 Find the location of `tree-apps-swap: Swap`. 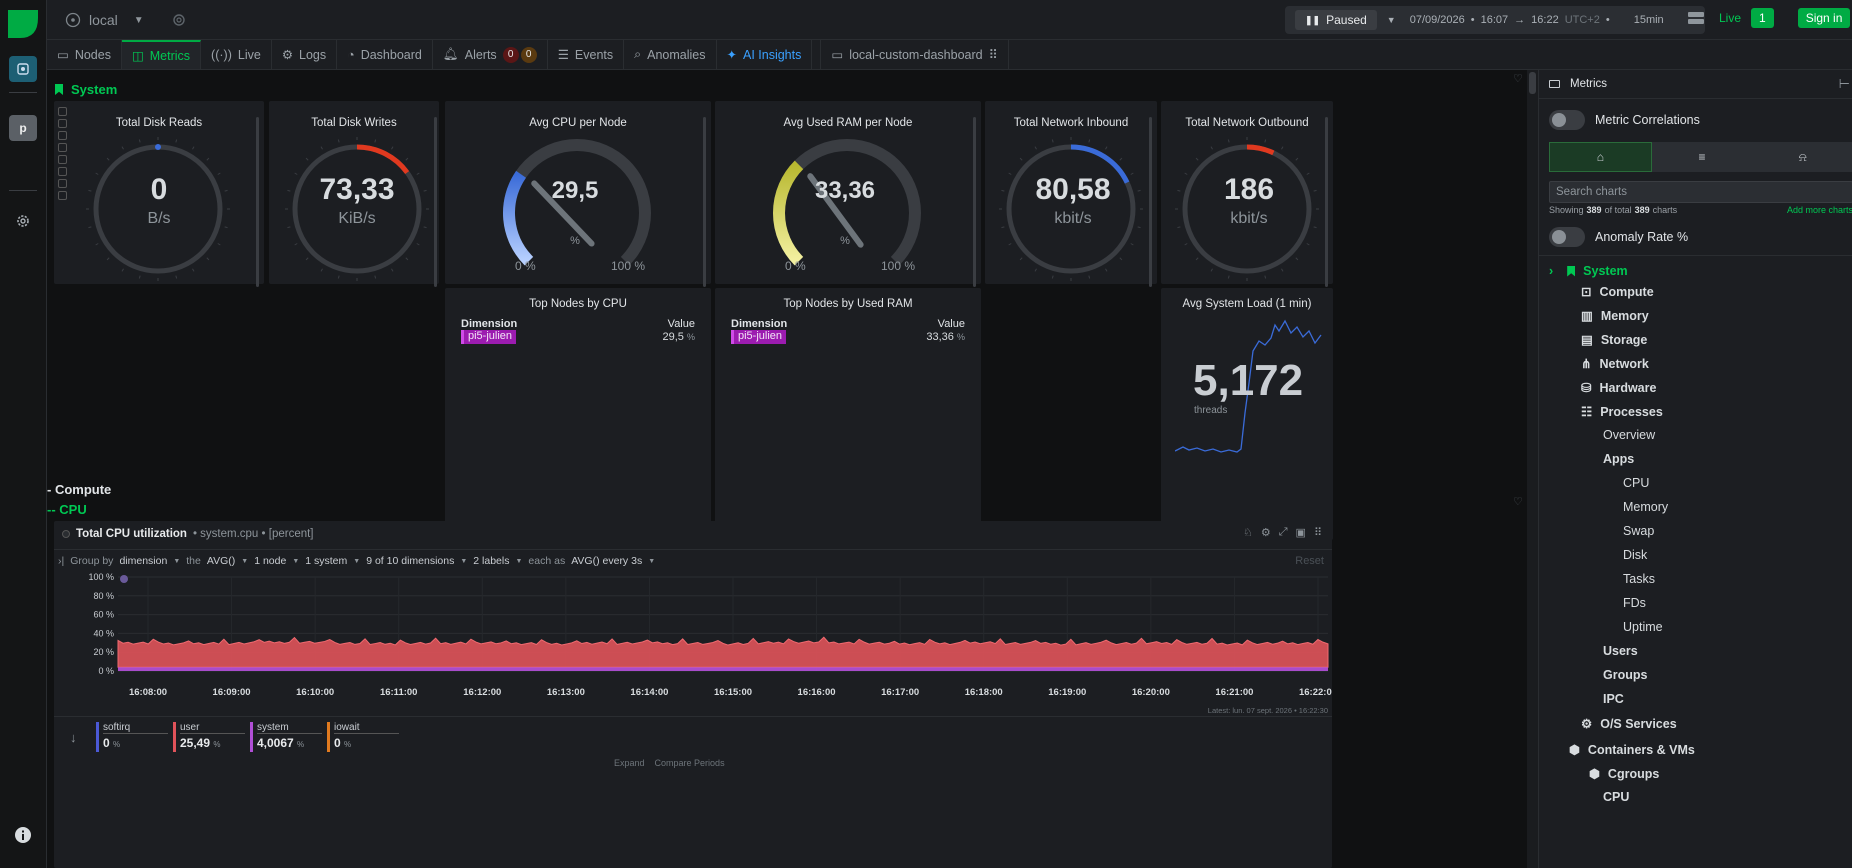

tree-apps-swap: Swap is located at coordinates (1638, 531).